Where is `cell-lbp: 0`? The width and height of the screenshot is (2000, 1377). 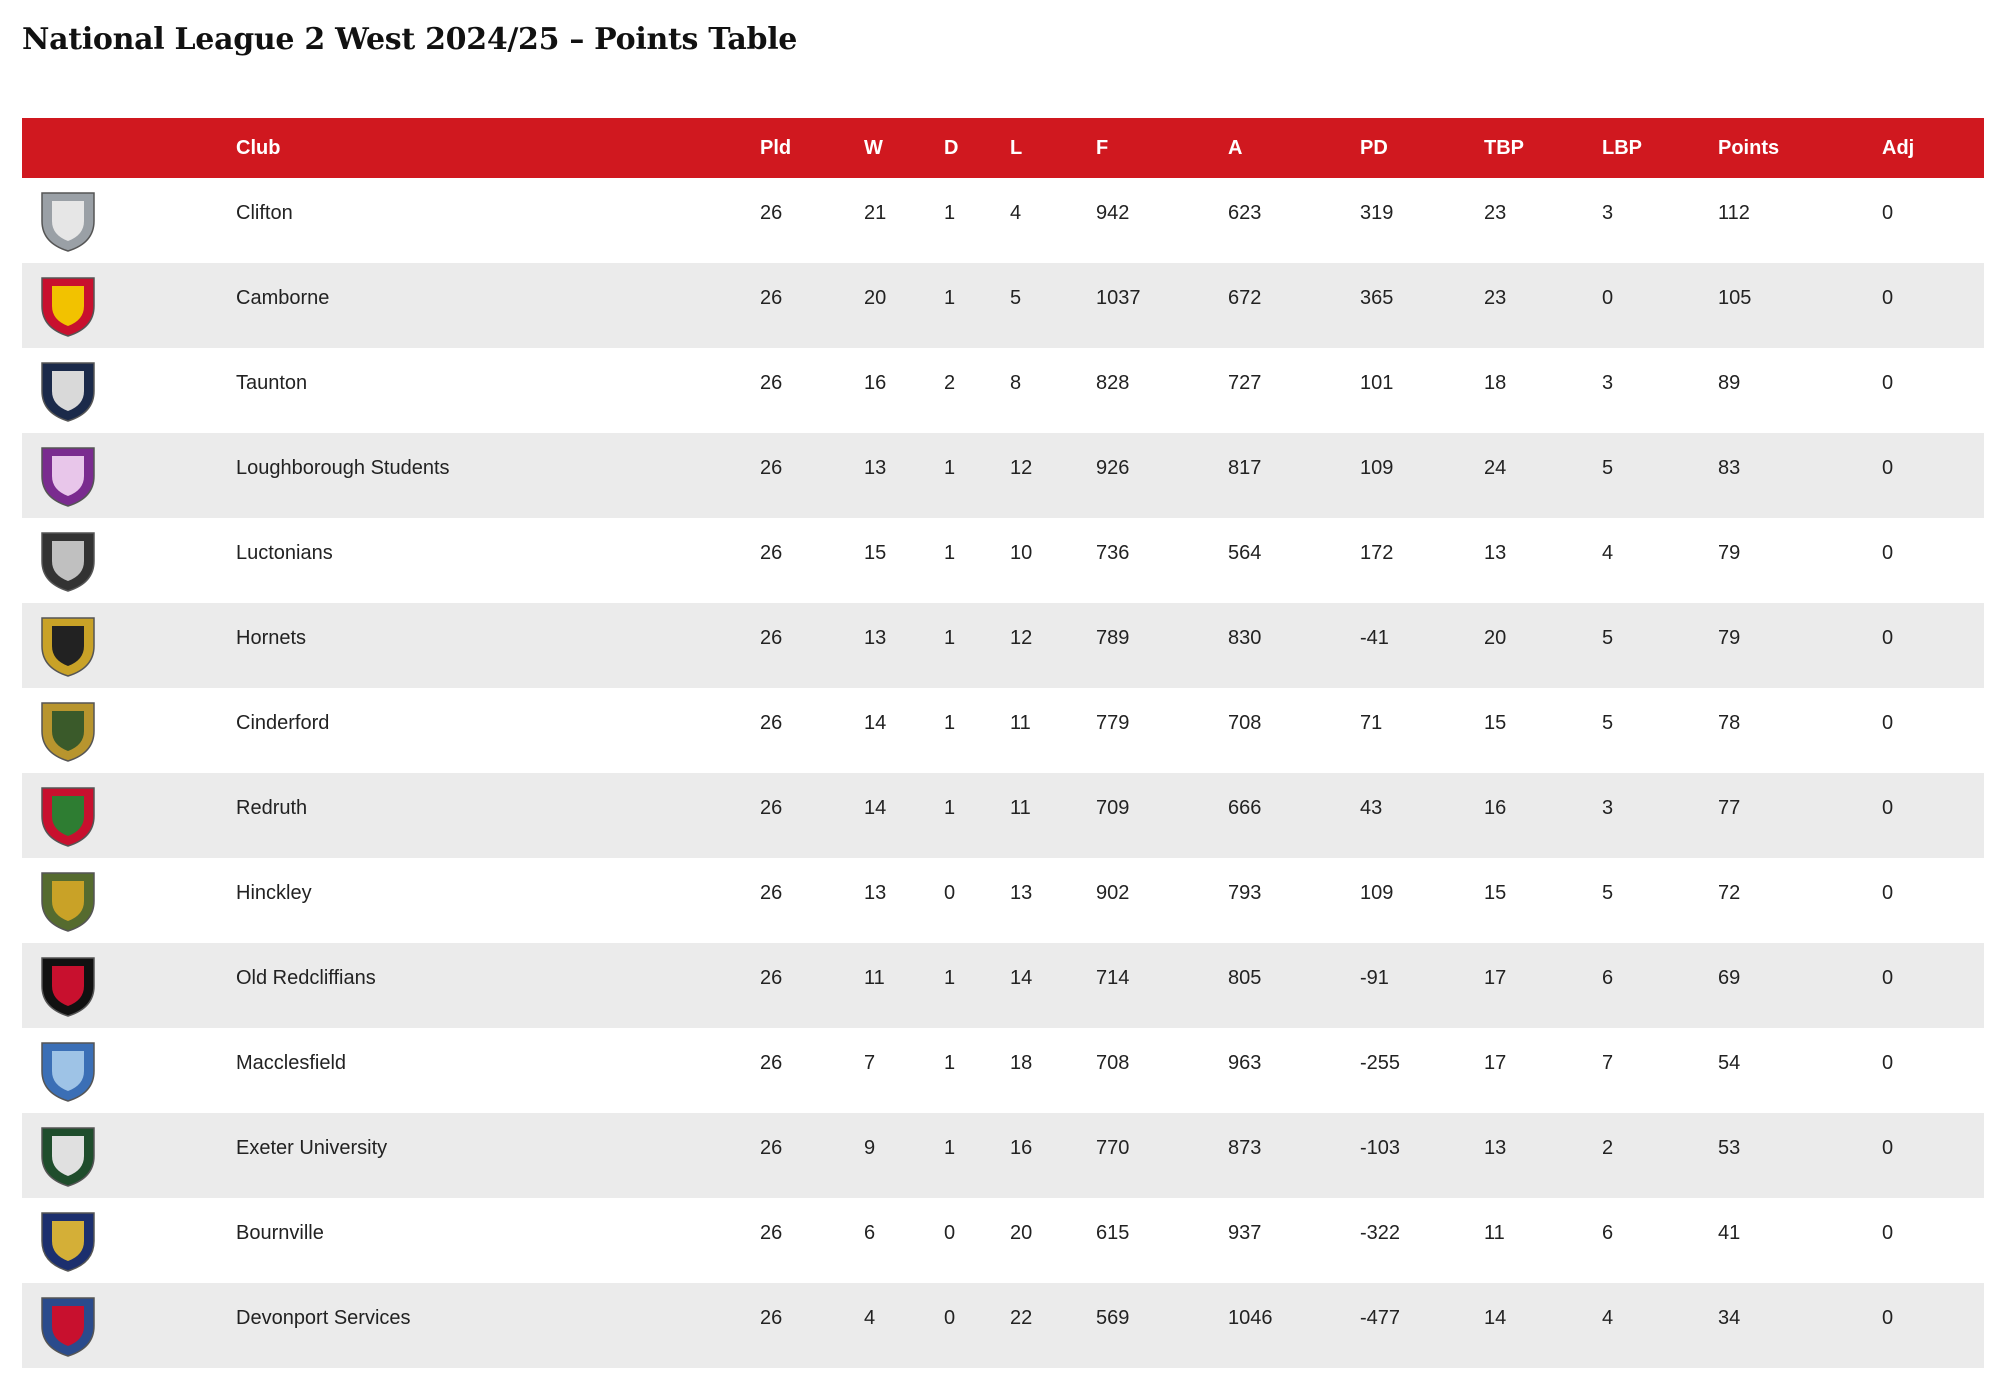
cell-lbp: 0 is located at coordinates (1660, 305).